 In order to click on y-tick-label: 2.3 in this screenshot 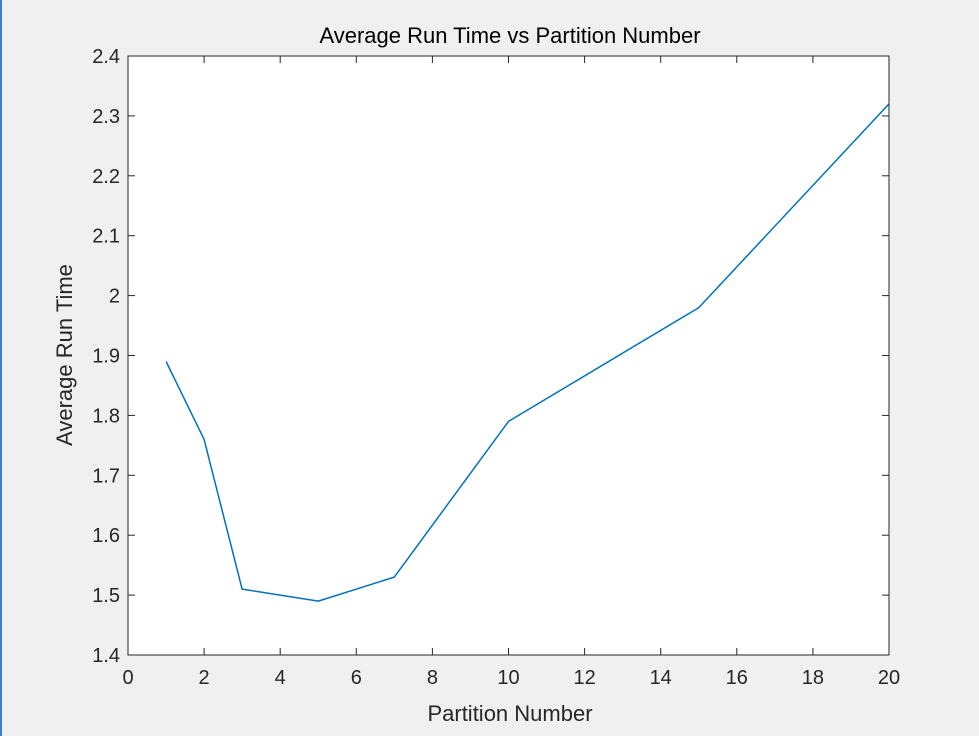, I will do `click(106, 117)`.